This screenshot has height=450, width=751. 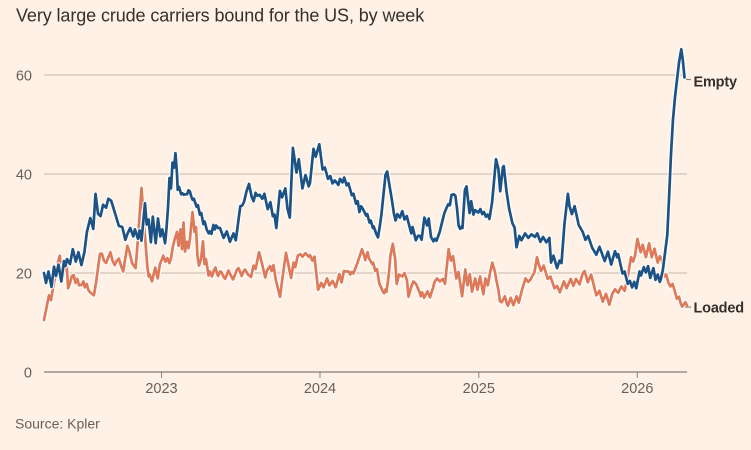 What do you see at coordinates (715, 83) in the screenshot?
I see `svg-text: Empty` at bounding box center [715, 83].